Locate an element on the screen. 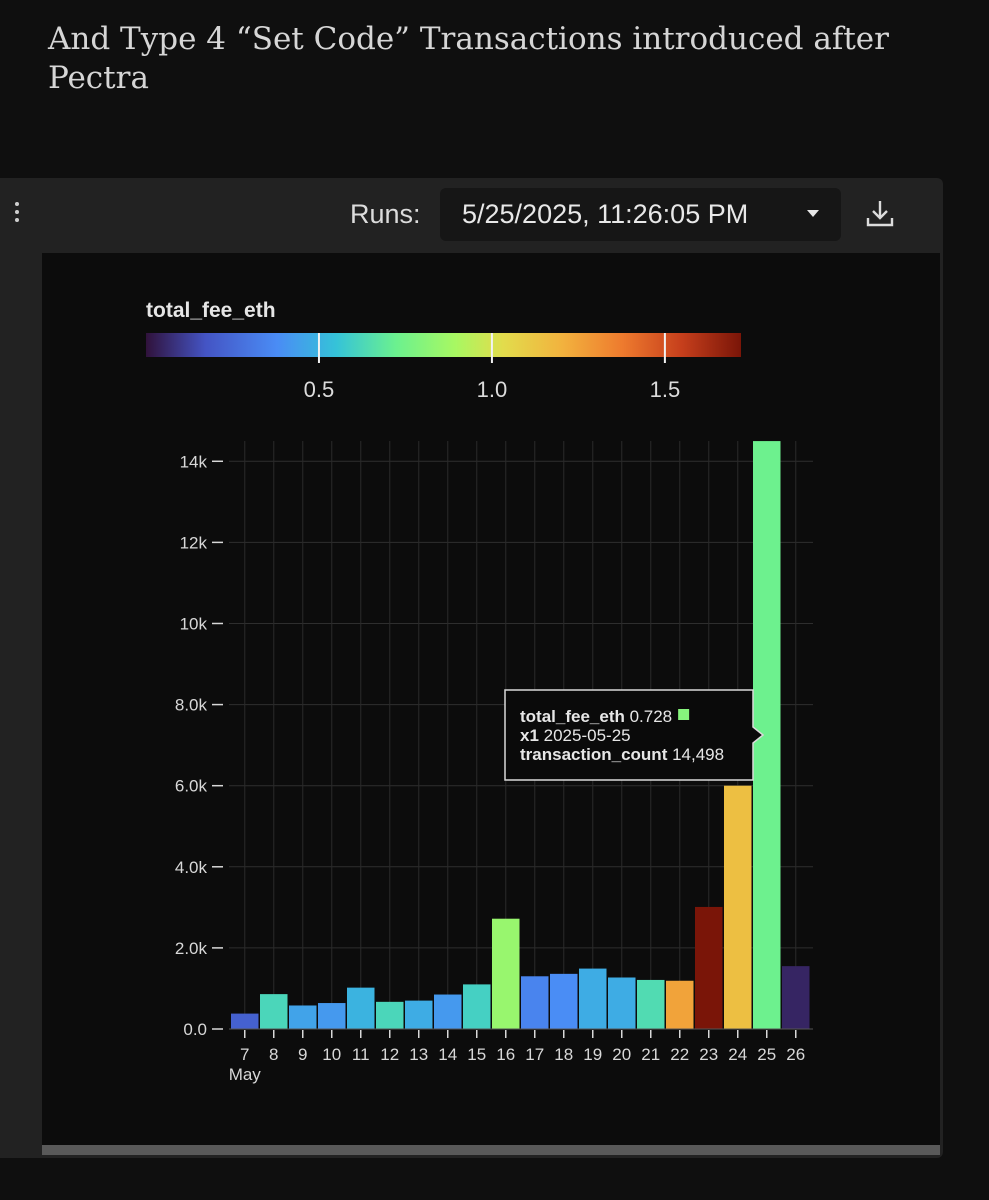  tooltip-row: x1 2025-05-25 is located at coordinates (575, 735).